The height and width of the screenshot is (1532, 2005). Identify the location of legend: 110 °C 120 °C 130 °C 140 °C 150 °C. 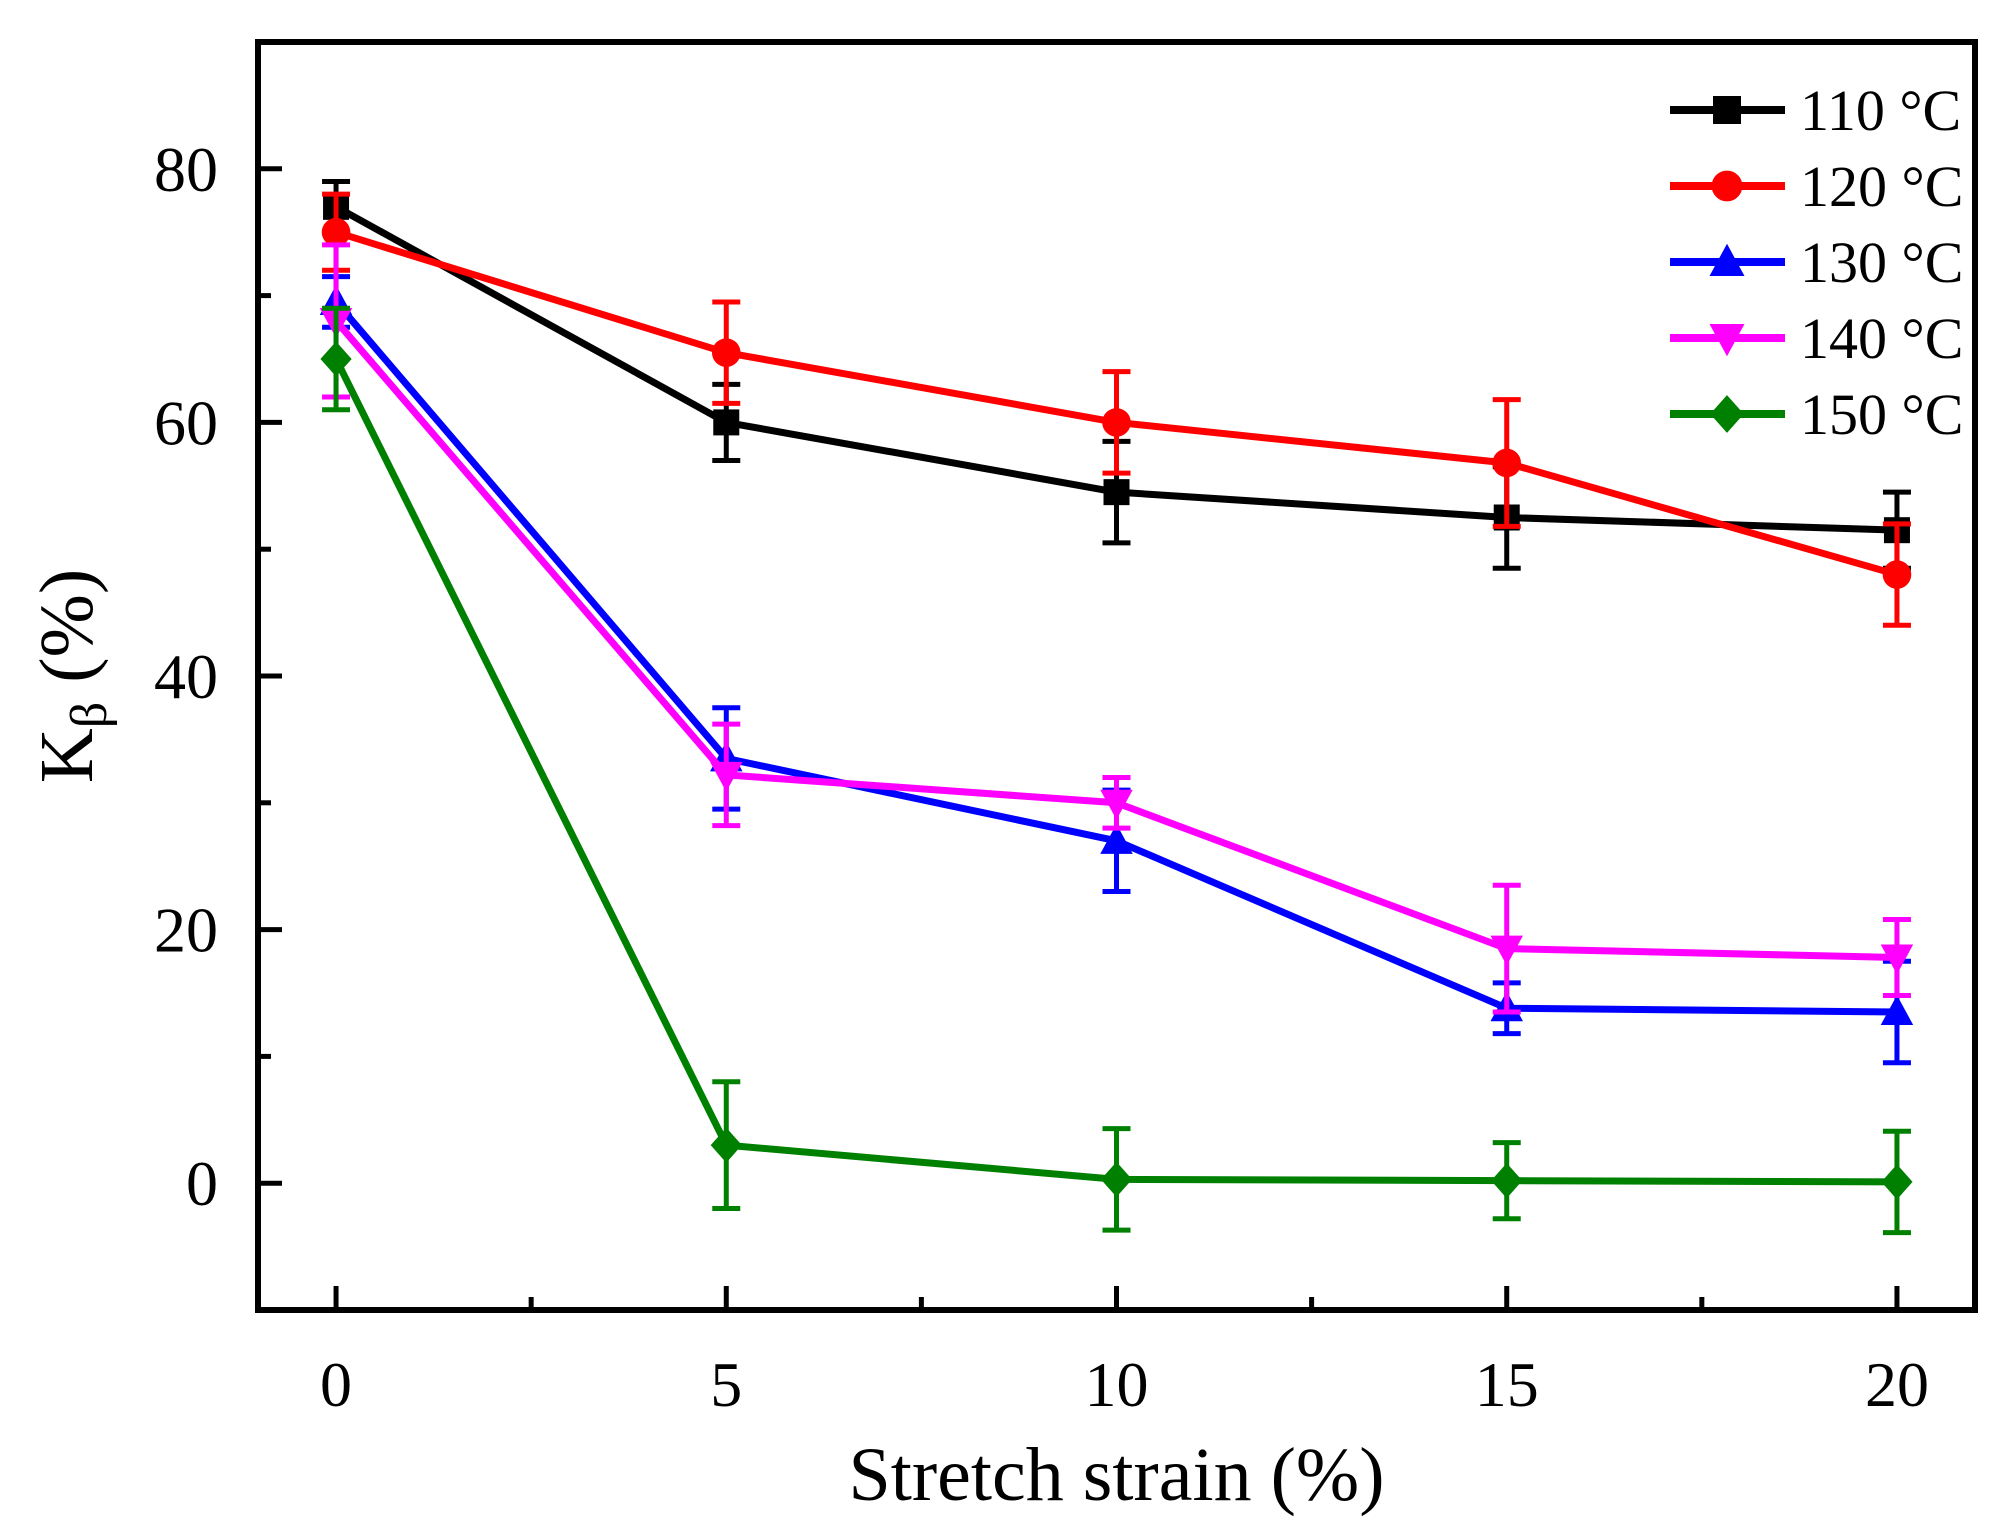
(1816, 262).